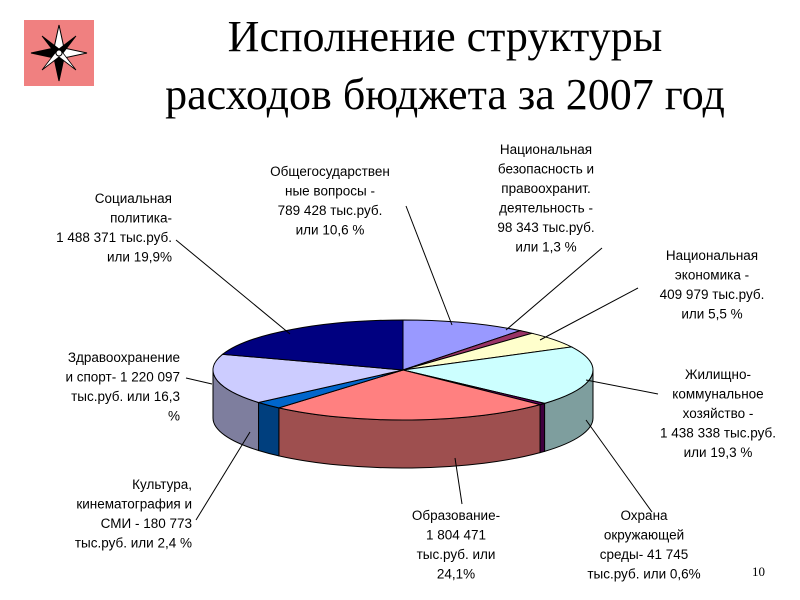  What do you see at coordinates (546, 169) in the screenshot?
I see `slice-label-line: безопасность и` at bounding box center [546, 169].